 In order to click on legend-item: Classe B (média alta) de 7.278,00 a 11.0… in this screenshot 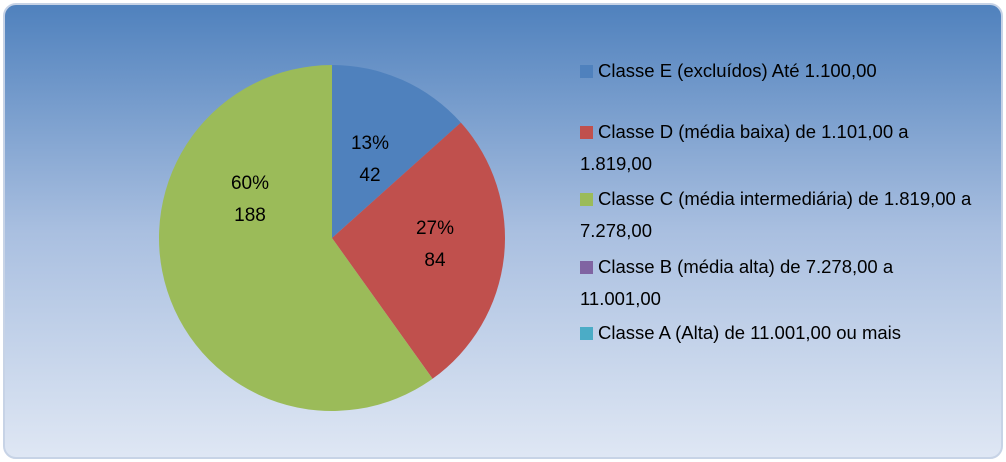, I will do `click(776, 283)`.